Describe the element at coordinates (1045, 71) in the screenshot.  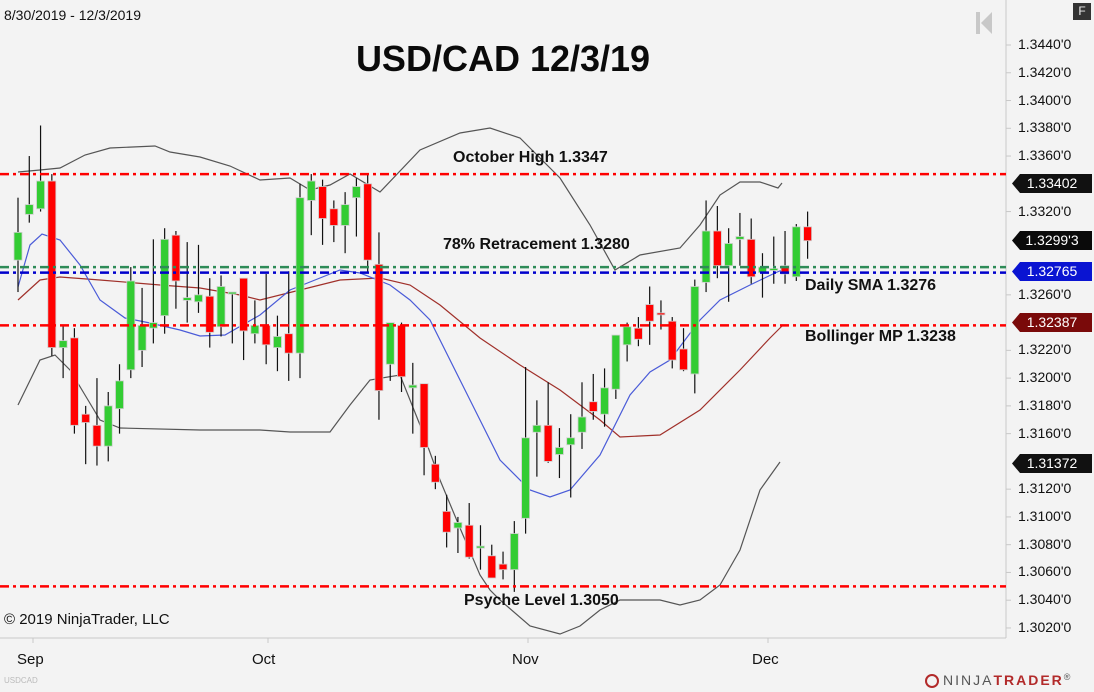
I see `y-tick-label: 1.3420'0` at that location.